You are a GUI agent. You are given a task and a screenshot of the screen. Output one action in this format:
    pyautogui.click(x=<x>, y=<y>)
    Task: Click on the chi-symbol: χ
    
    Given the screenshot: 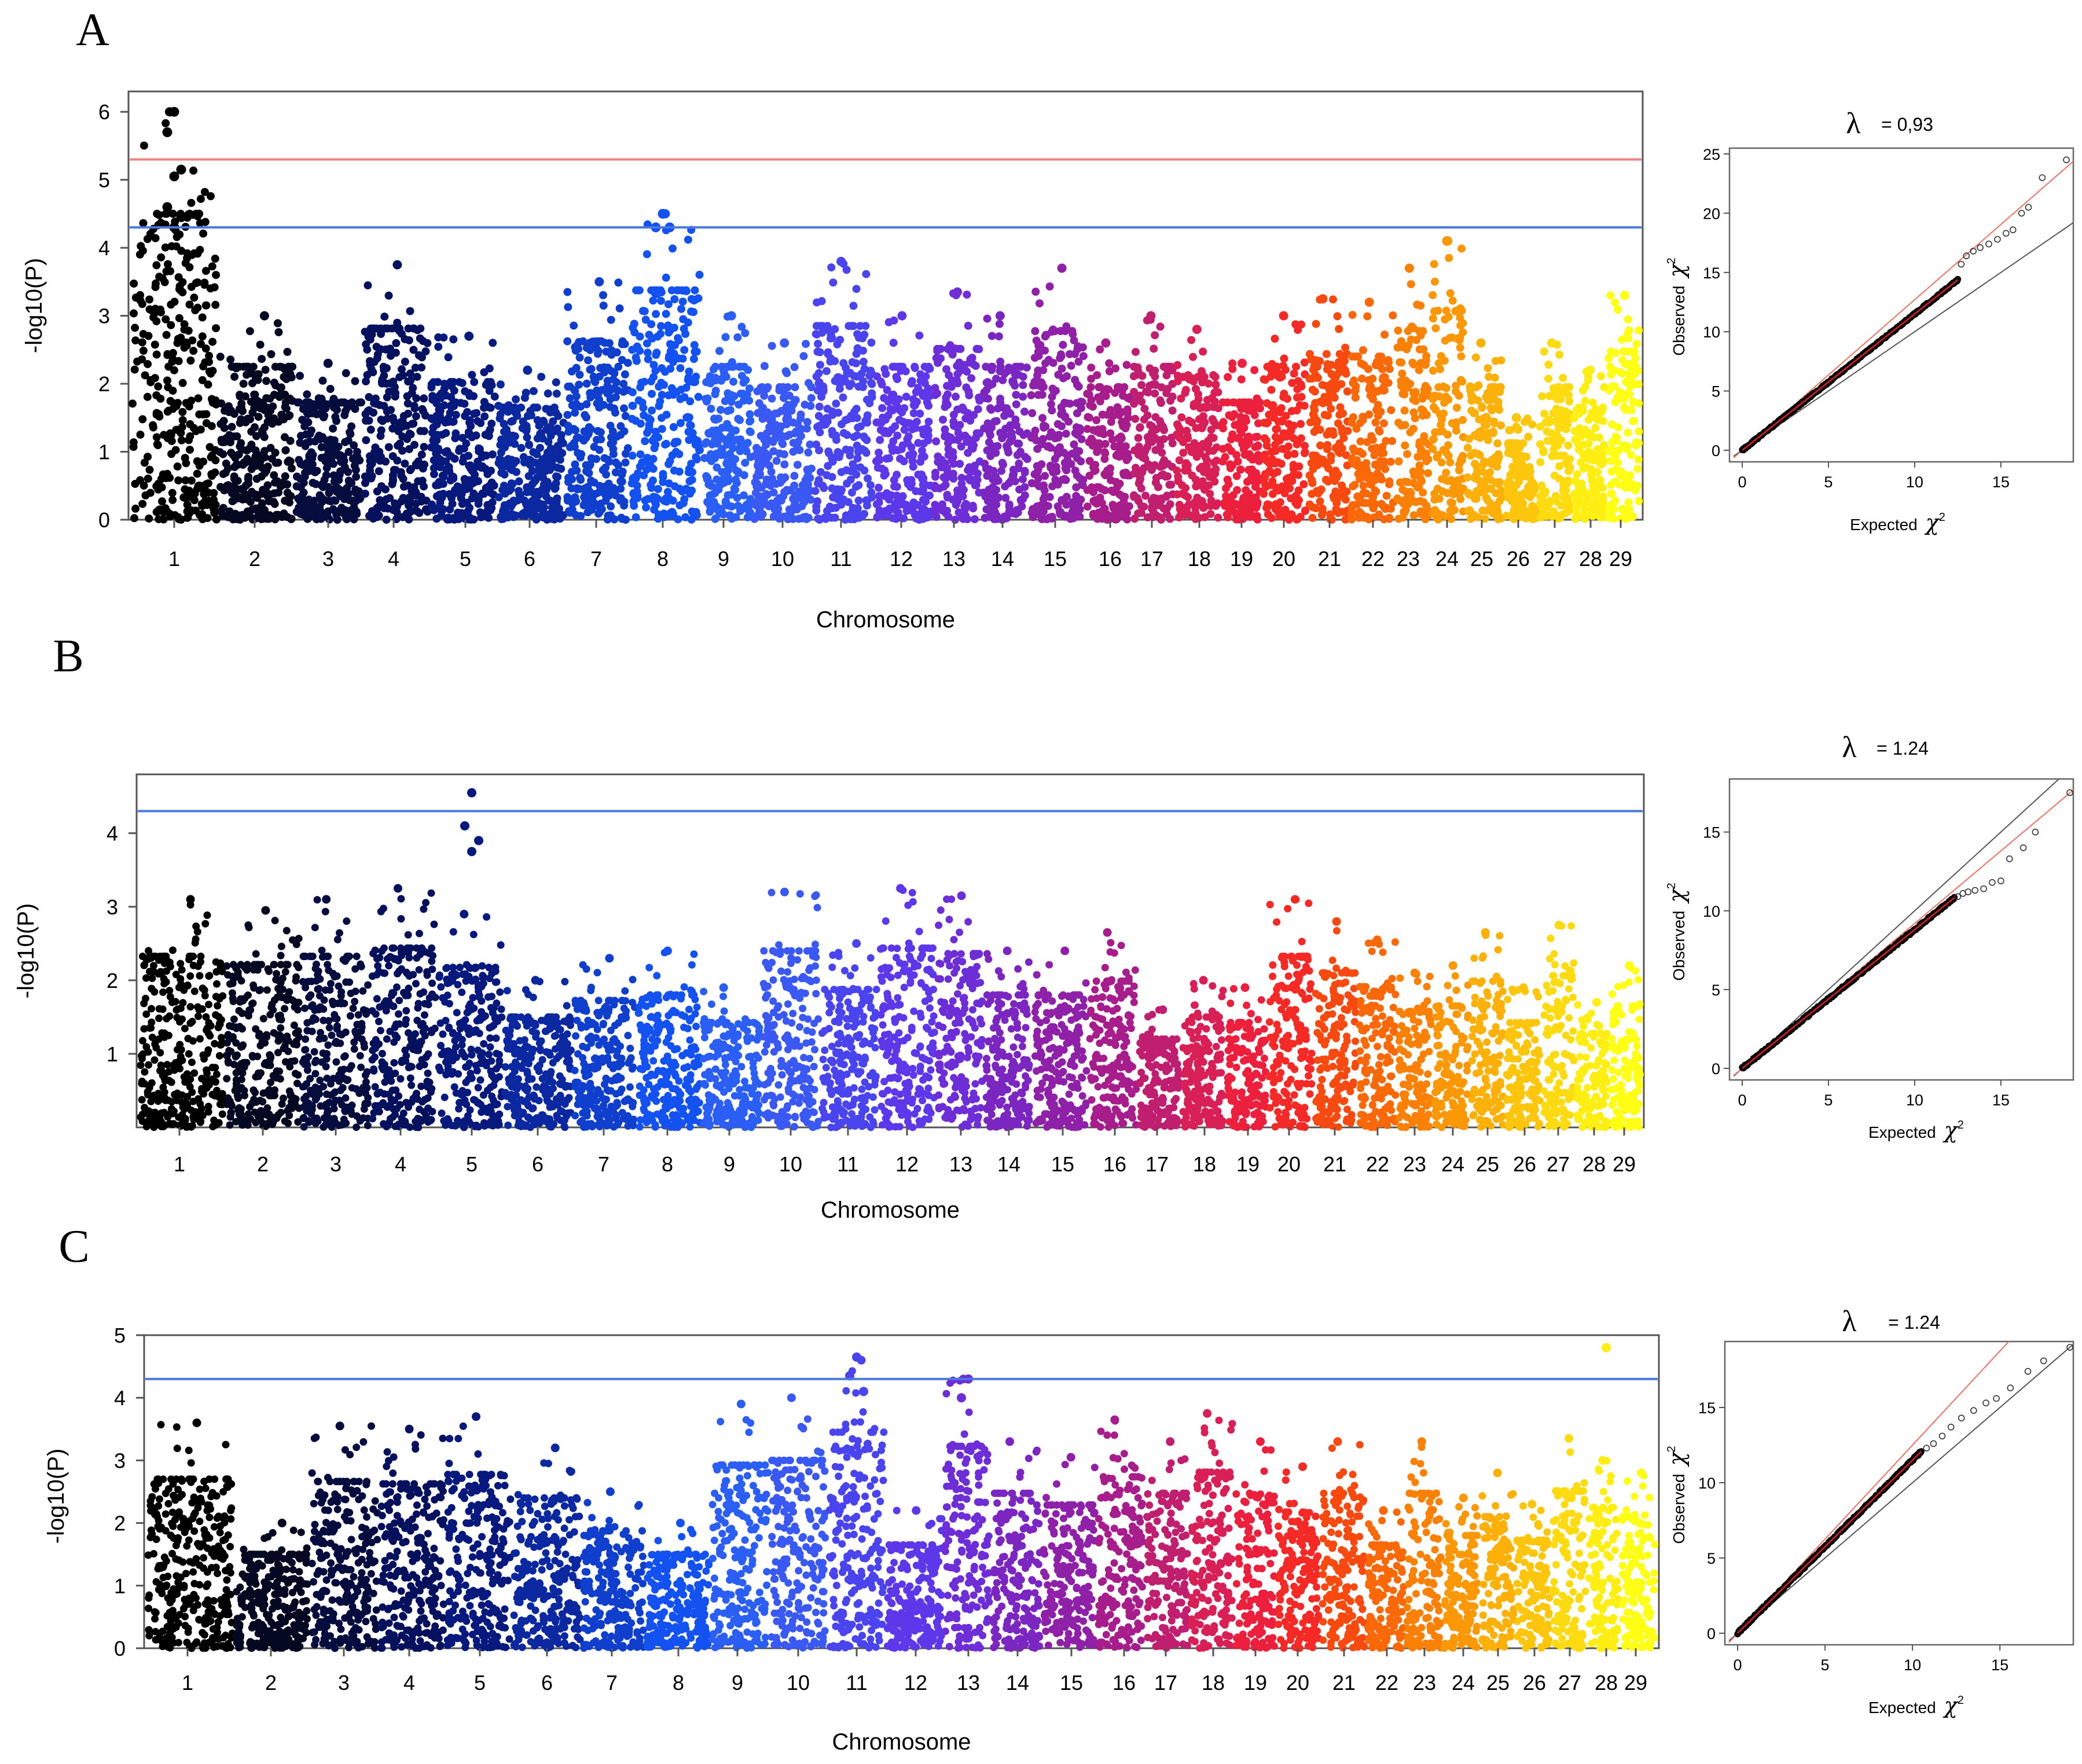 What is the action you would take?
    pyautogui.click(x=1677, y=271)
    